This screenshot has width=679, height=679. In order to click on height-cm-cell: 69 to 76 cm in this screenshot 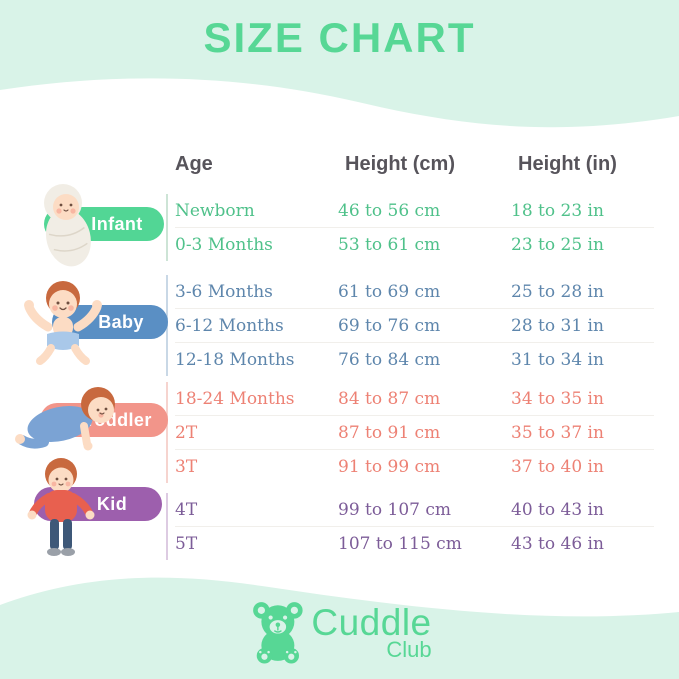, I will do `click(389, 325)`.